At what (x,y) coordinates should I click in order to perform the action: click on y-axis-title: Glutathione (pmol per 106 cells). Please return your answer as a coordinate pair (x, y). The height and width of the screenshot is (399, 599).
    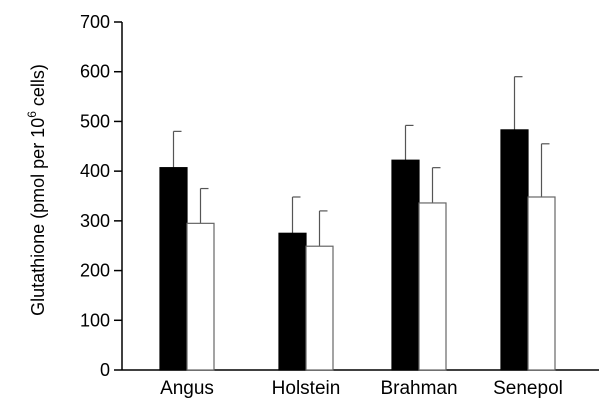
    Looking at the image, I should click on (36, 190).